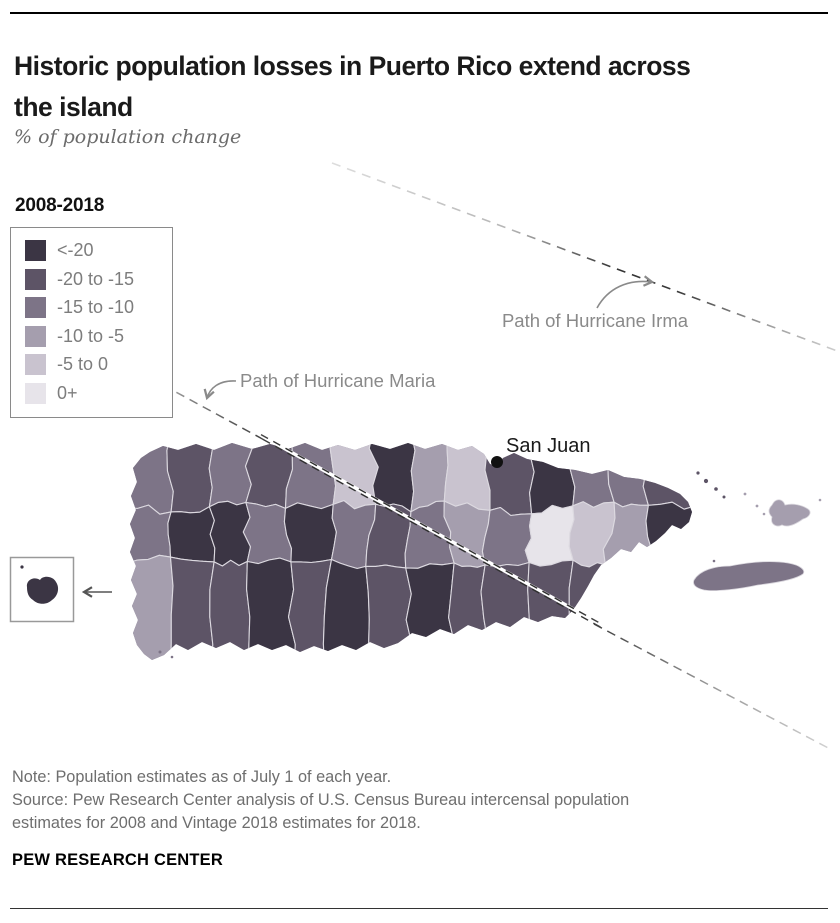  Describe the element at coordinates (220, 390) in the screenshot. I see `maria-arrow` at that location.